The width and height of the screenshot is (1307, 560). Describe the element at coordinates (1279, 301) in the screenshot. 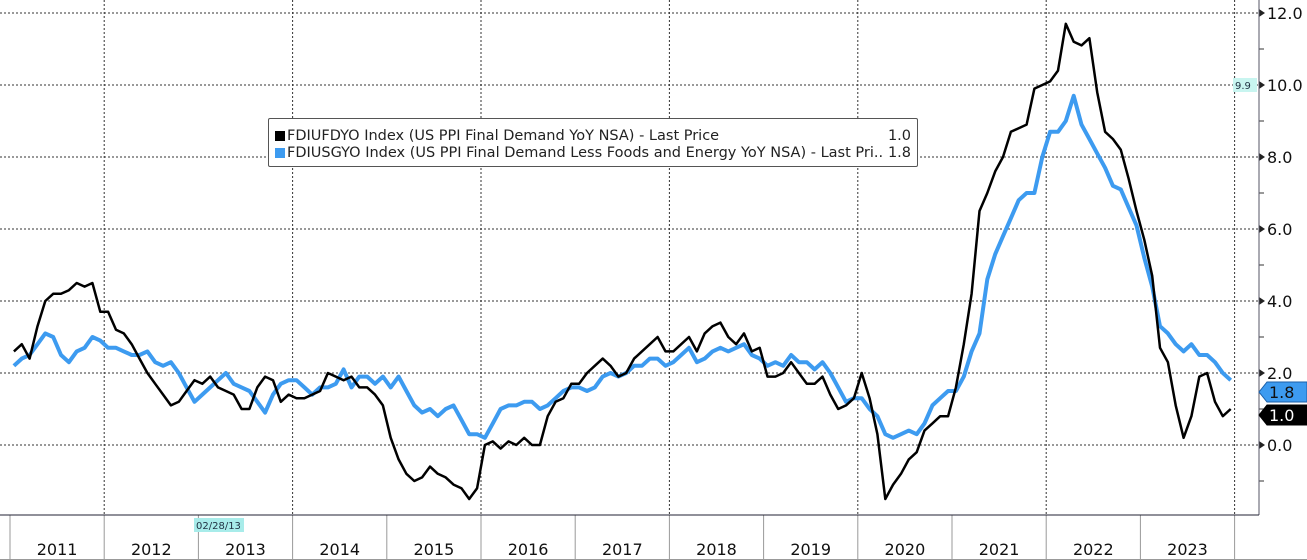

I see `y-tick-label: 4.0` at that location.